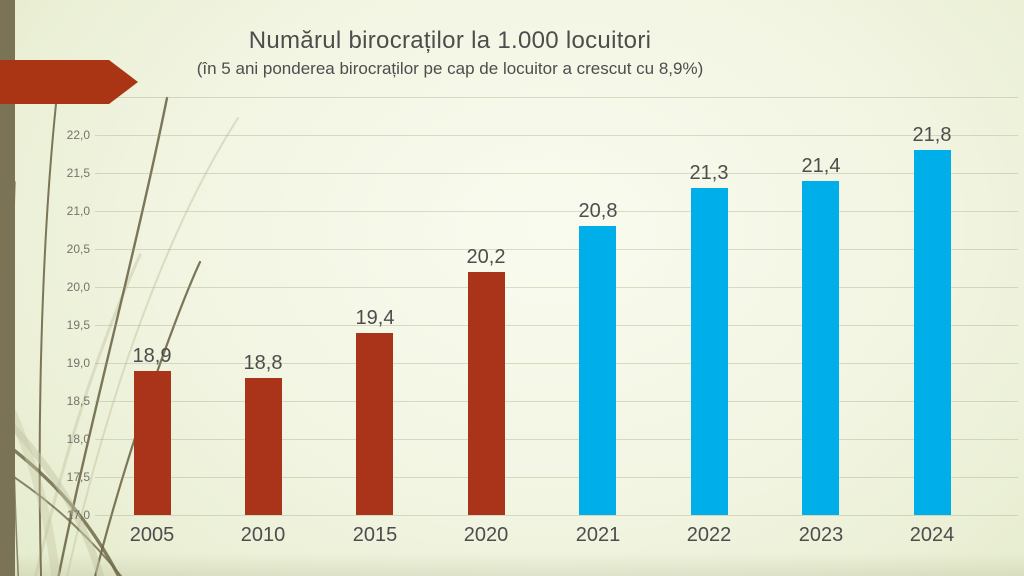 This screenshot has height=576, width=1024. What do you see at coordinates (78, 325) in the screenshot?
I see `y-axis-label: 19,5` at bounding box center [78, 325].